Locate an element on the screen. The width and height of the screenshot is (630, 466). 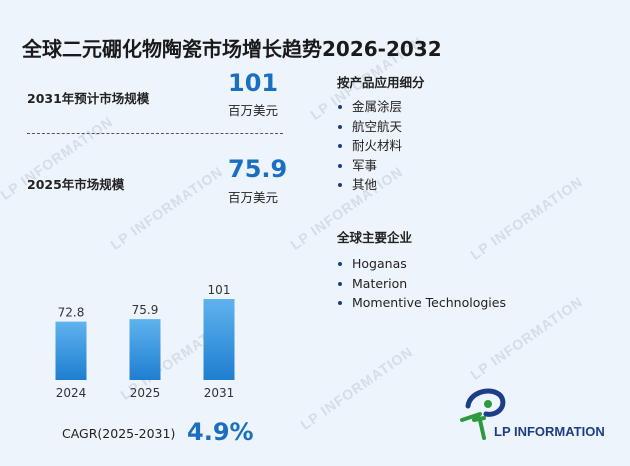
list-item: 航空航天 is located at coordinates (369, 127).